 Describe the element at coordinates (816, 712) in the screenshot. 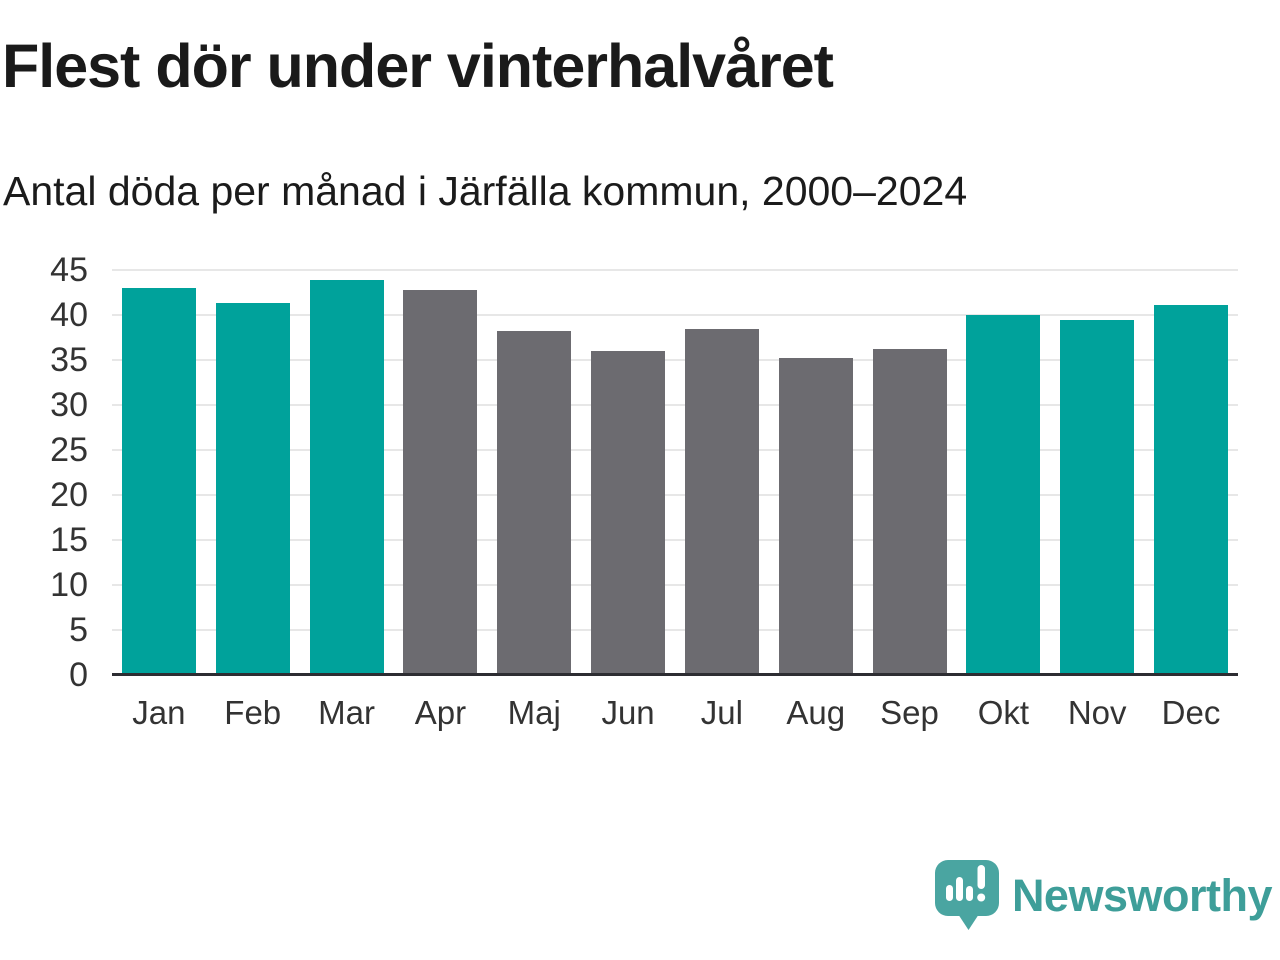

I see `x-tick-label-aug: Aug` at that location.